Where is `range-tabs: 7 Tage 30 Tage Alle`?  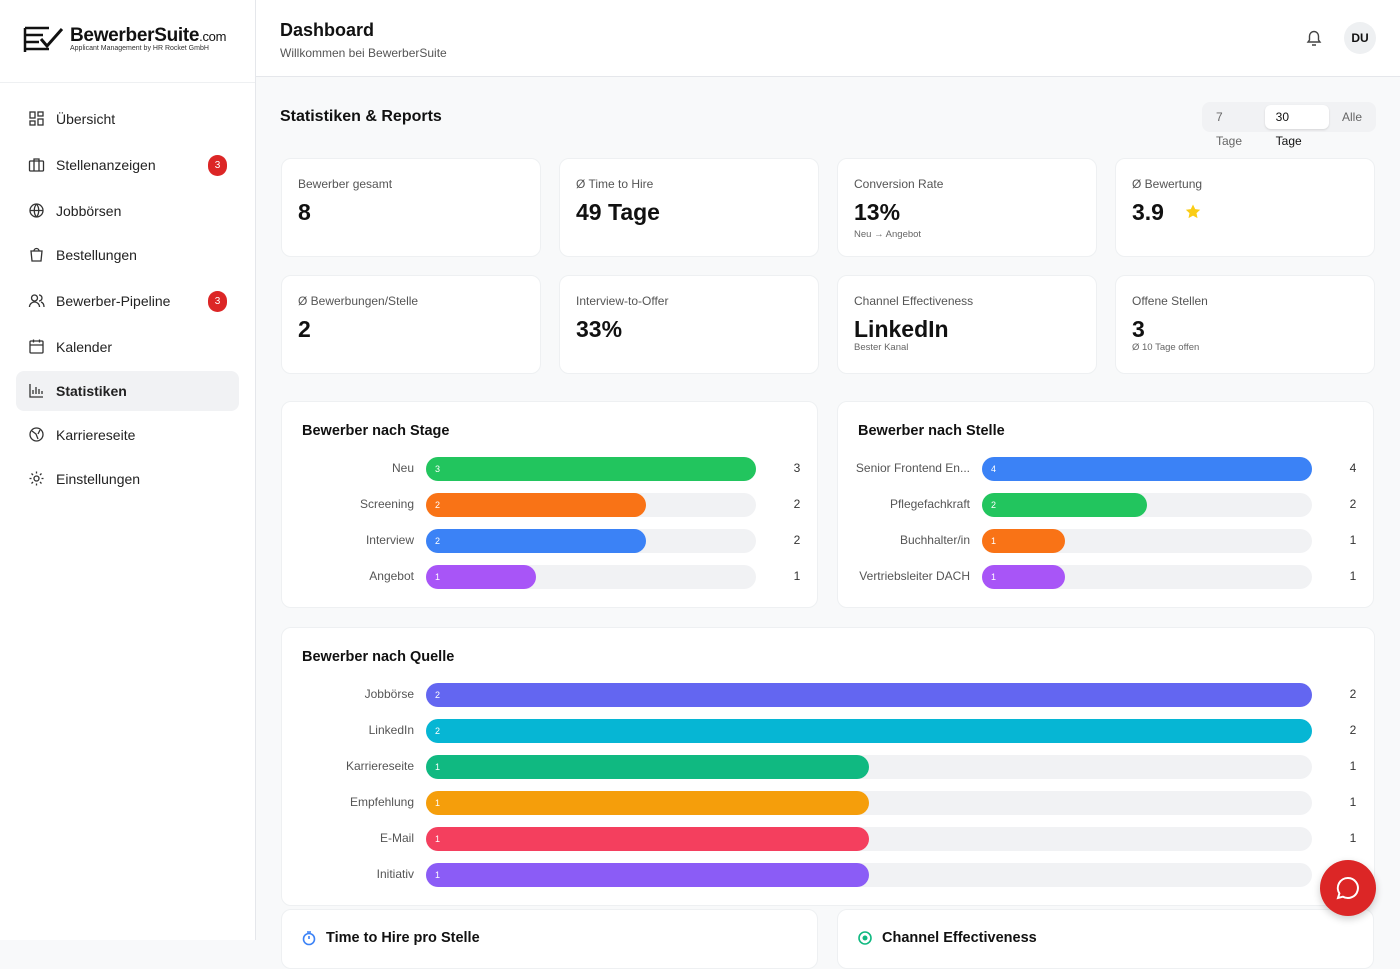
range-tabs: 7 Tage 30 Tage Alle is located at coordinates (1289, 125).